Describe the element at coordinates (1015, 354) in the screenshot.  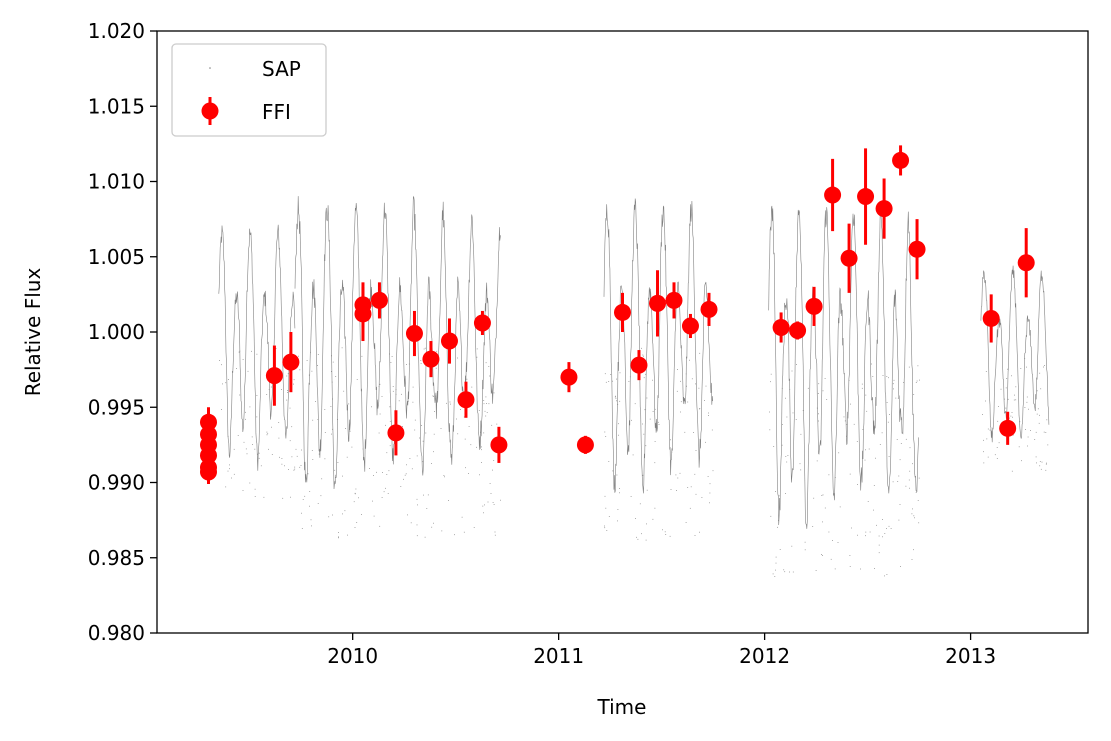
I see `sap-segment` at that location.